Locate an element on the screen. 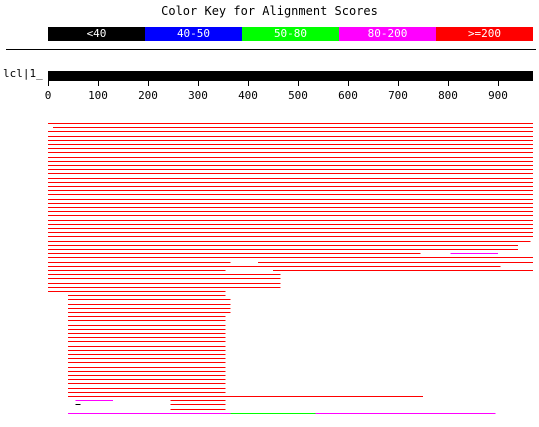 The height and width of the screenshot is (427, 539). axis-tick-label: 200 is located at coordinates (148, 95).